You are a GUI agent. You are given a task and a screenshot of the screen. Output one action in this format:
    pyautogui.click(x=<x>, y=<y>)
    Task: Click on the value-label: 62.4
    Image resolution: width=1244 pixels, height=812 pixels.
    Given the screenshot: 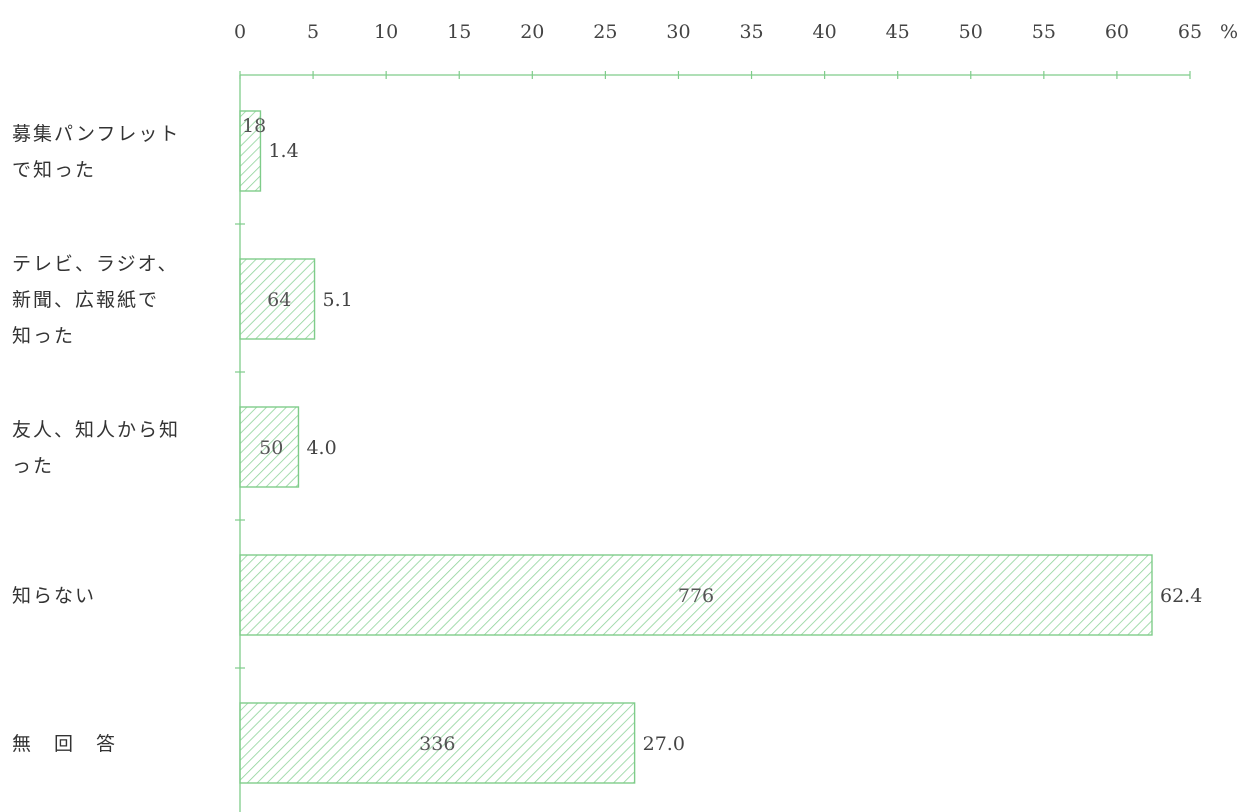 What is the action you would take?
    pyautogui.click(x=1181, y=596)
    